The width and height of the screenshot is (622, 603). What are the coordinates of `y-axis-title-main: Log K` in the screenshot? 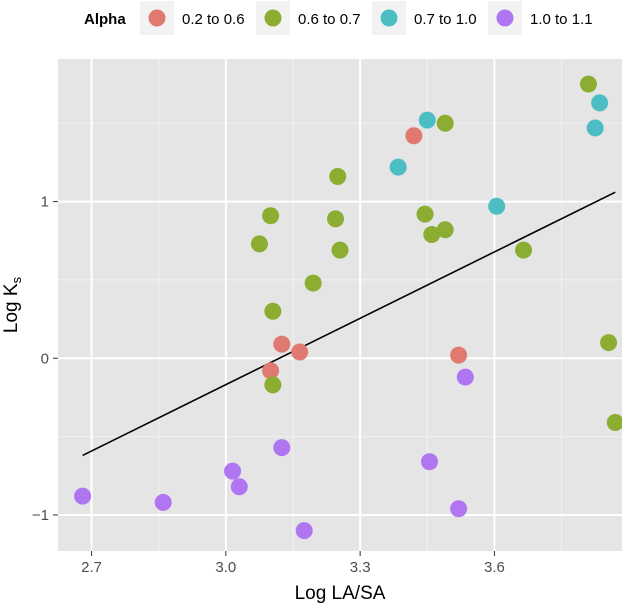 It's located at (11, 308).